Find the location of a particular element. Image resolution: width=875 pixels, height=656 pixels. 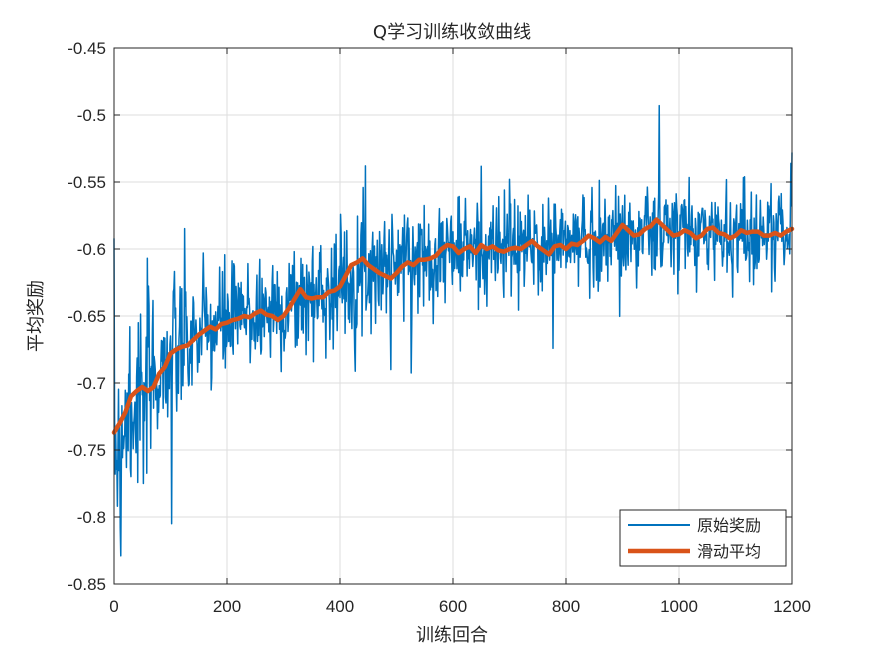

y-tick-label: -0.6 is located at coordinates (91, 249).